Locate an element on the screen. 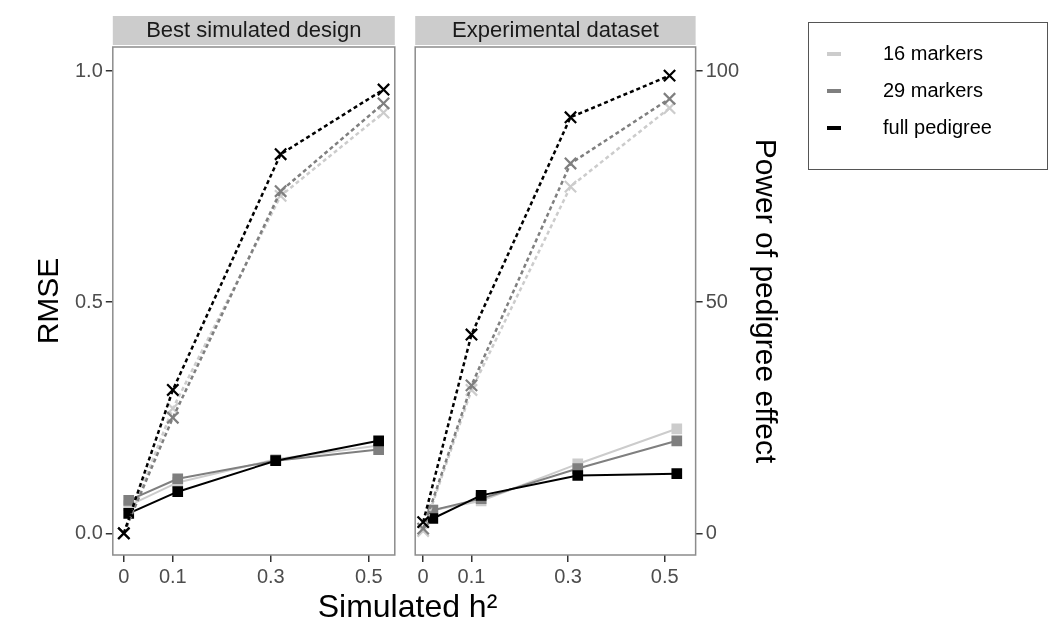 This screenshot has height=635, width=1053. x-axis-title: Simulated h² is located at coordinates (407, 606).